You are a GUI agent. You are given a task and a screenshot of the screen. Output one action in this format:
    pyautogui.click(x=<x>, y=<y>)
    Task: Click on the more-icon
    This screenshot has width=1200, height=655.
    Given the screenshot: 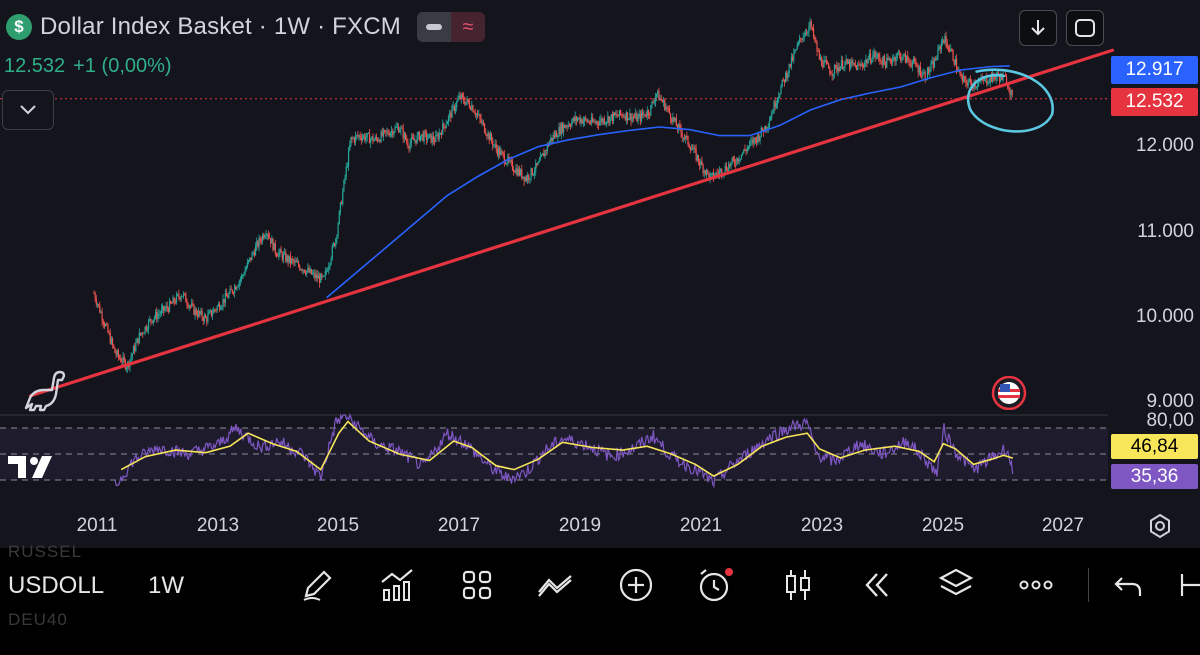 What is the action you would take?
    pyautogui.click(x=1036, y=585)
    